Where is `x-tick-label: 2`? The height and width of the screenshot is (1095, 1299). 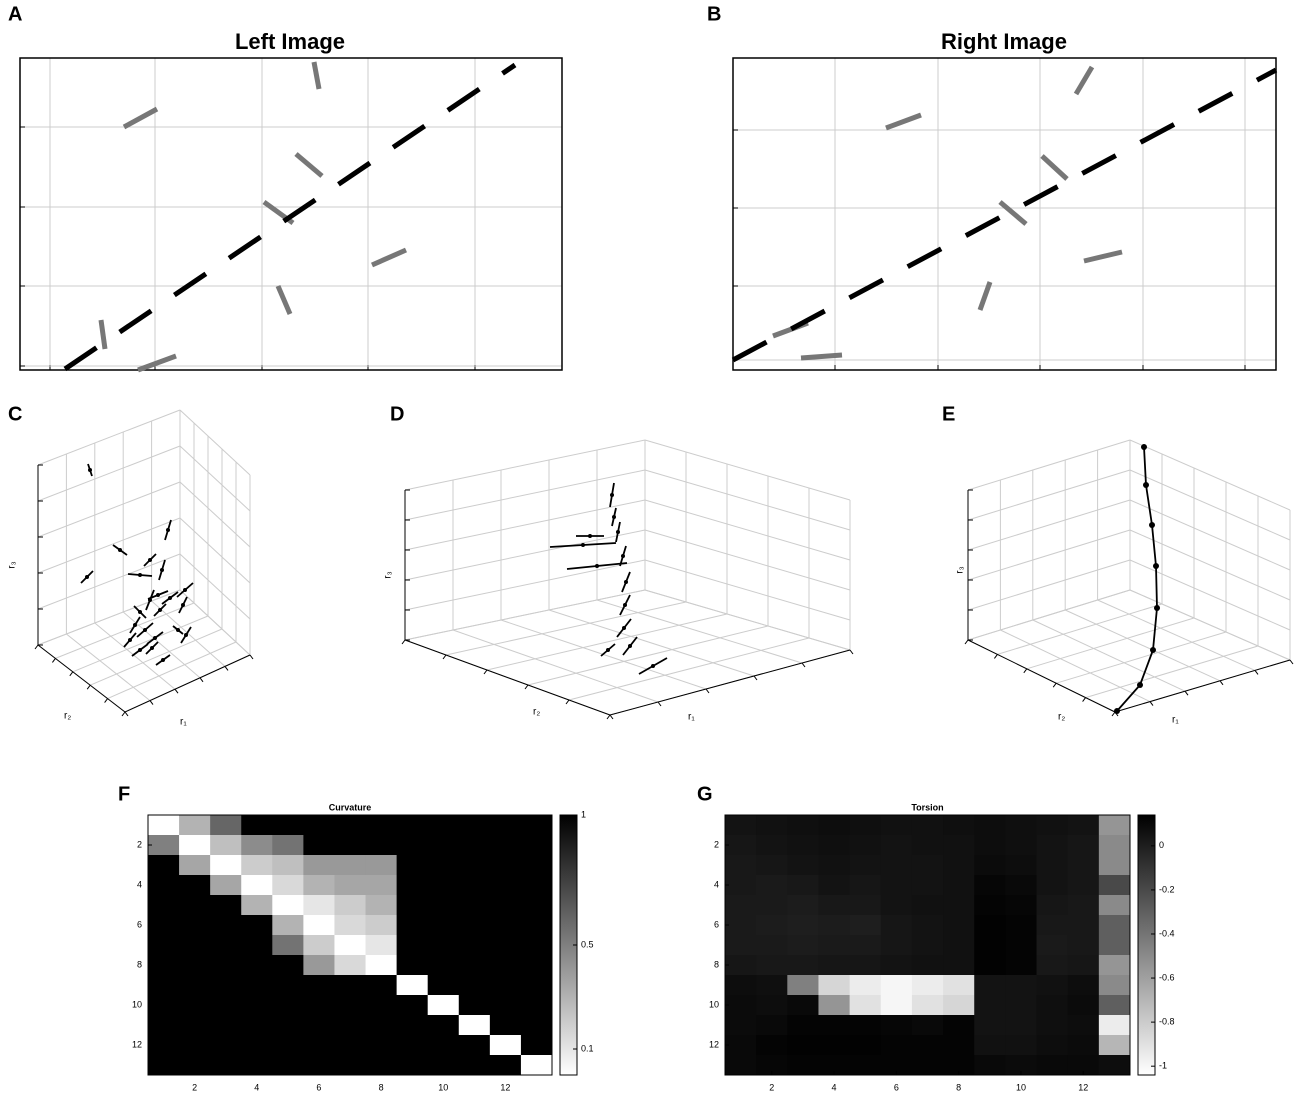
x-tick-label: 2 is located at coordinates (771, 1087).